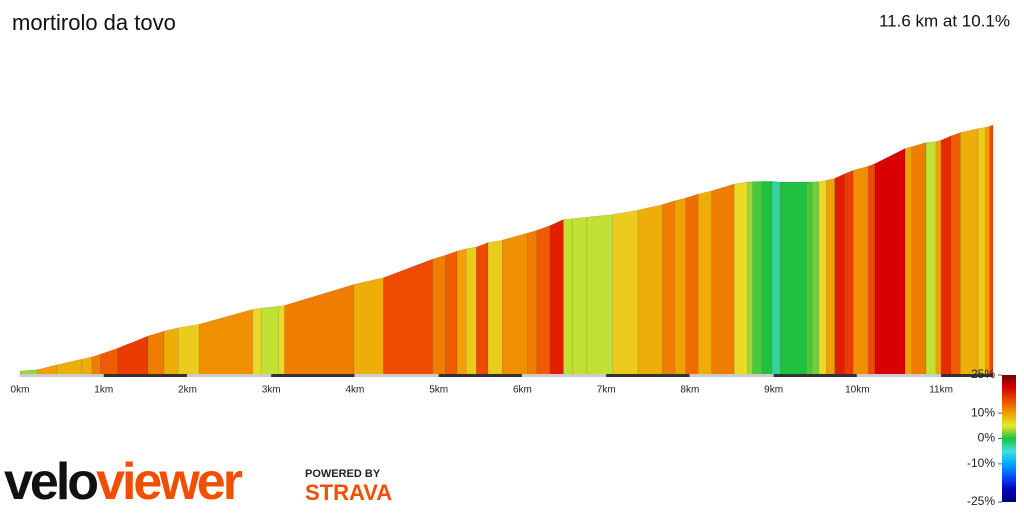 The height and width of the screenshot is (517, 1024). Describe the element at coordinates (1009, 438) in the screenshot. I see `color-bar` at that location.